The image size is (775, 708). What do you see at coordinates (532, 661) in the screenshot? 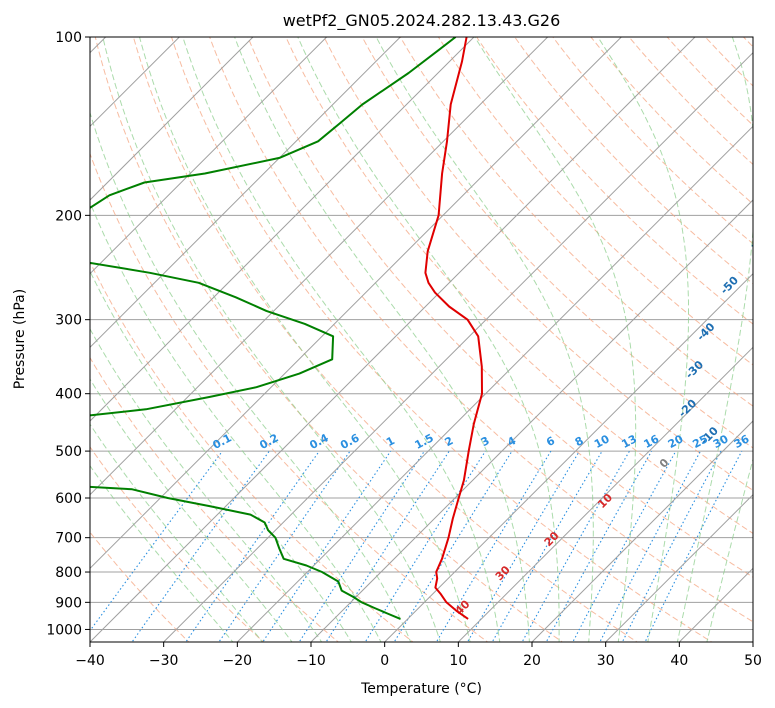
I see `x-tick-label: 20` at bounding box center [532, 661].